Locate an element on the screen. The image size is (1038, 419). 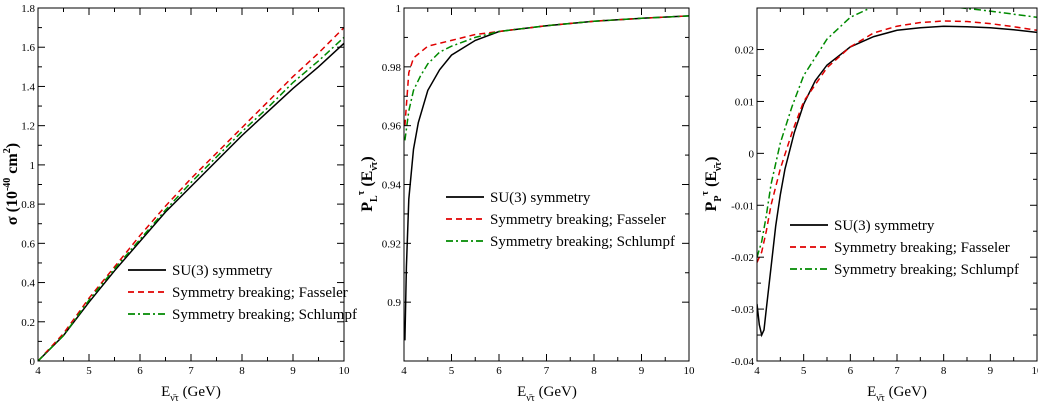
series-line-dashdot is located at coordinates (546, 78).